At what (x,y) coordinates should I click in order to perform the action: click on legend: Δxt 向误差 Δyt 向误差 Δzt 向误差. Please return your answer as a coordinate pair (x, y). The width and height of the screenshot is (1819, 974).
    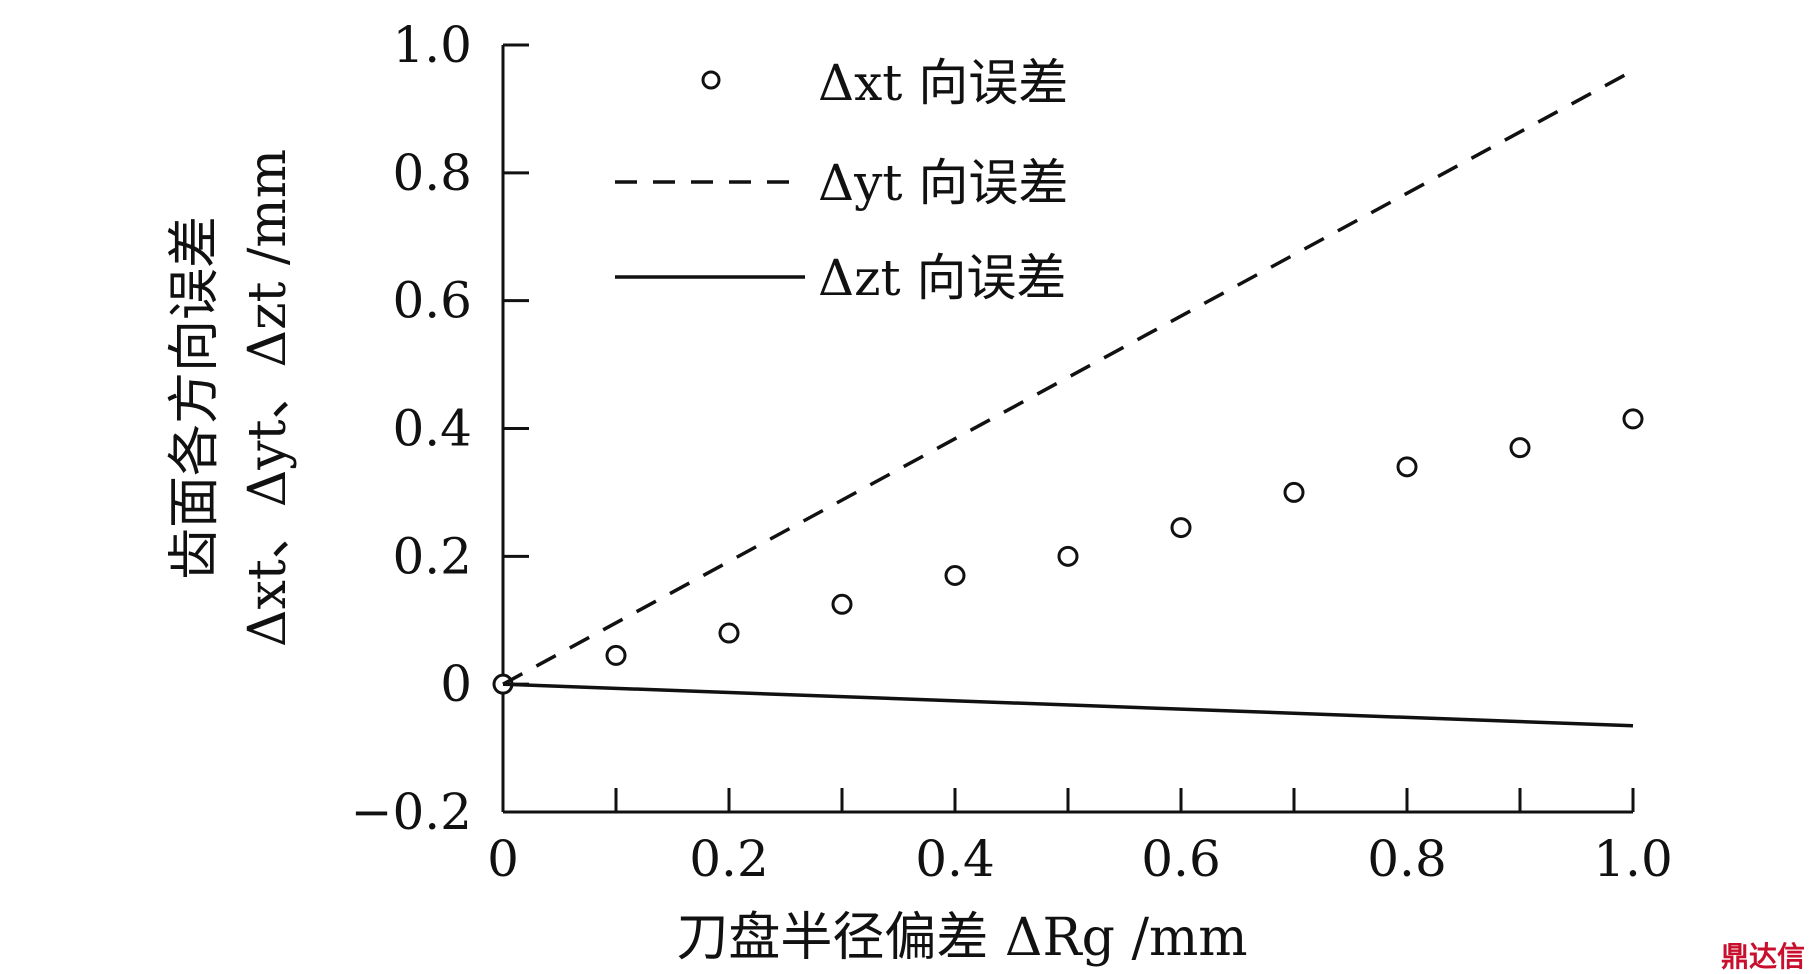
    Looking at the image, I should click on (841, 180).